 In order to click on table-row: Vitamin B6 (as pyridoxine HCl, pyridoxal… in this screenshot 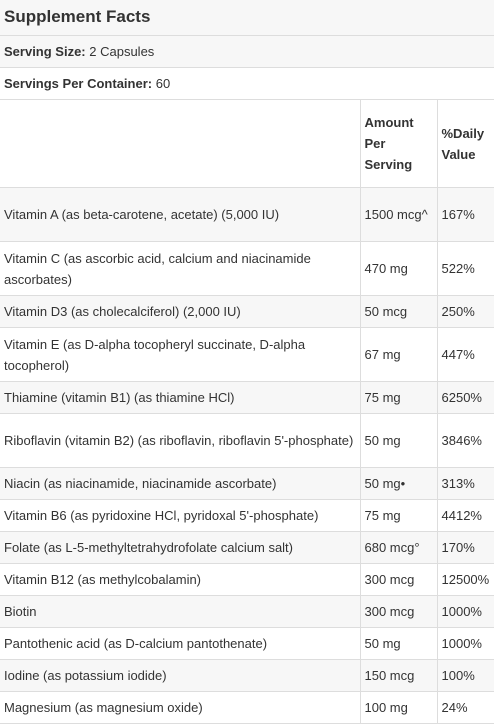, I will do `click(247, 515)`.